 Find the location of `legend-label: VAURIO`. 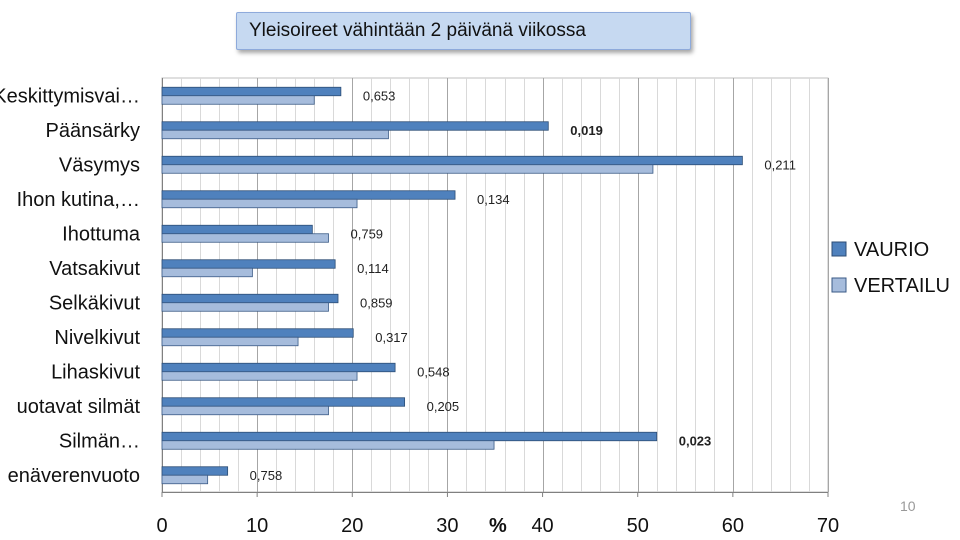

legend-label: VAURIO is located at coordinates (891, 250).